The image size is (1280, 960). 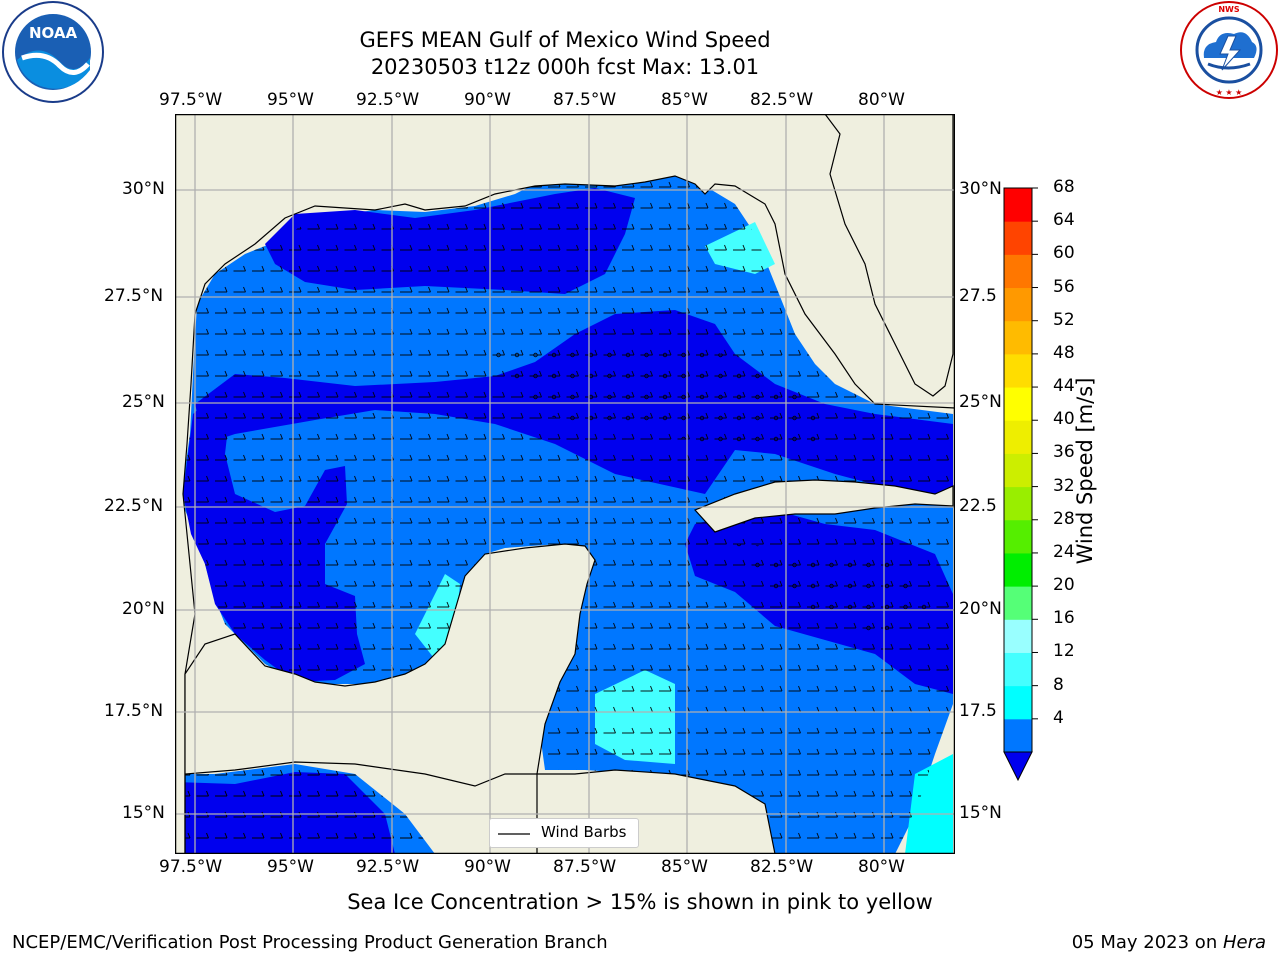 I want to click on lon-tick-bottom: 95°W, so click(x=290, y=867).